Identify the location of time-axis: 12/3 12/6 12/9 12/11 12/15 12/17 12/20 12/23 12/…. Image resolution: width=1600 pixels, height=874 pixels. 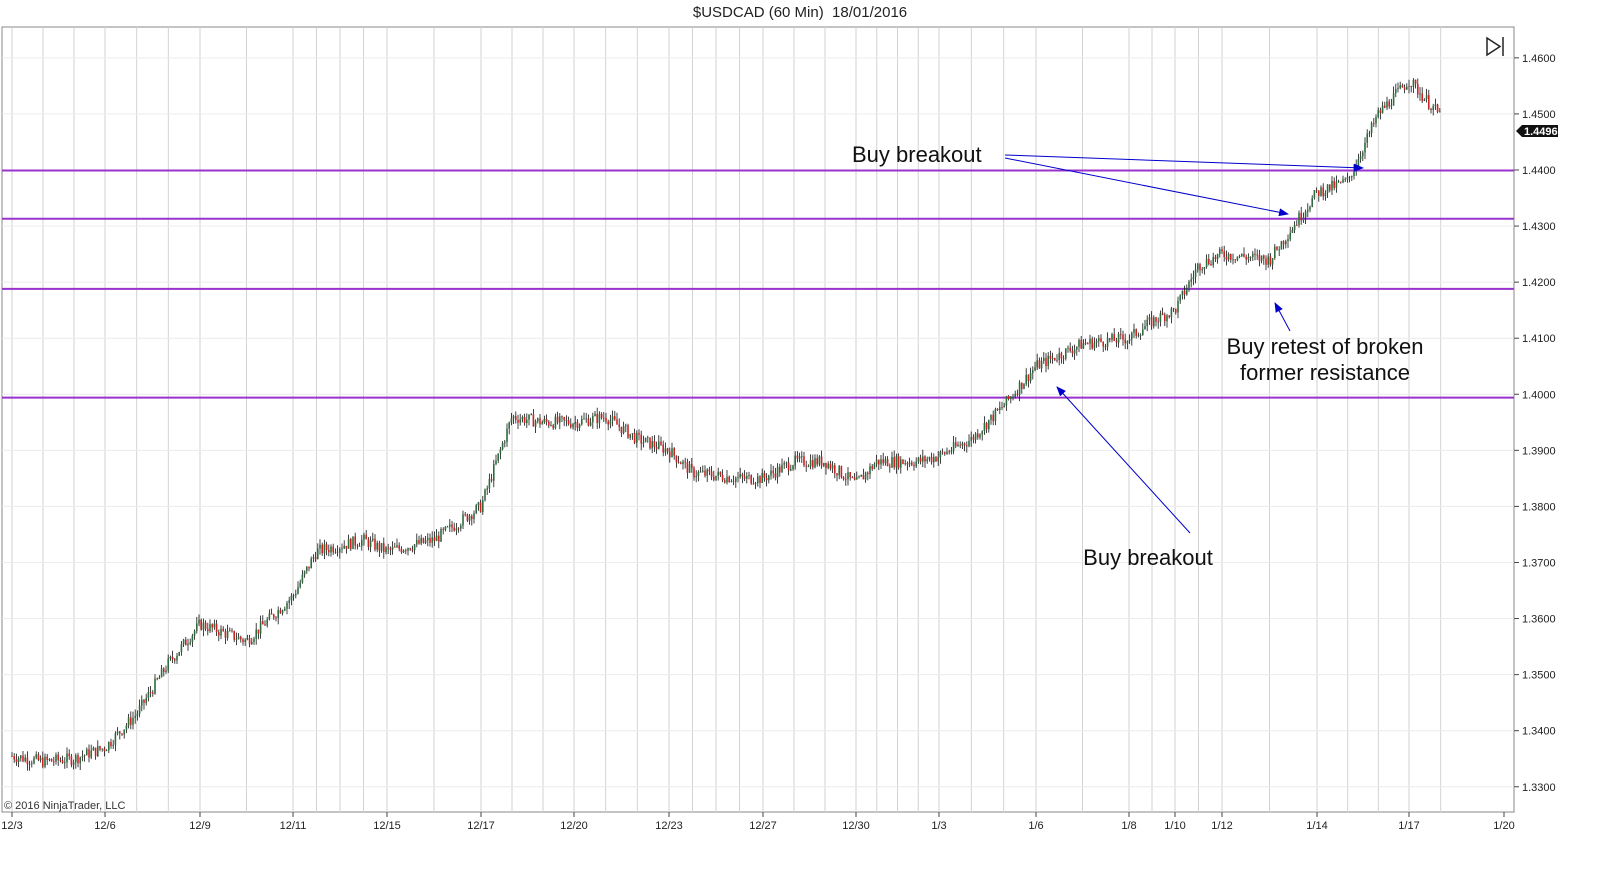
(758, 822).